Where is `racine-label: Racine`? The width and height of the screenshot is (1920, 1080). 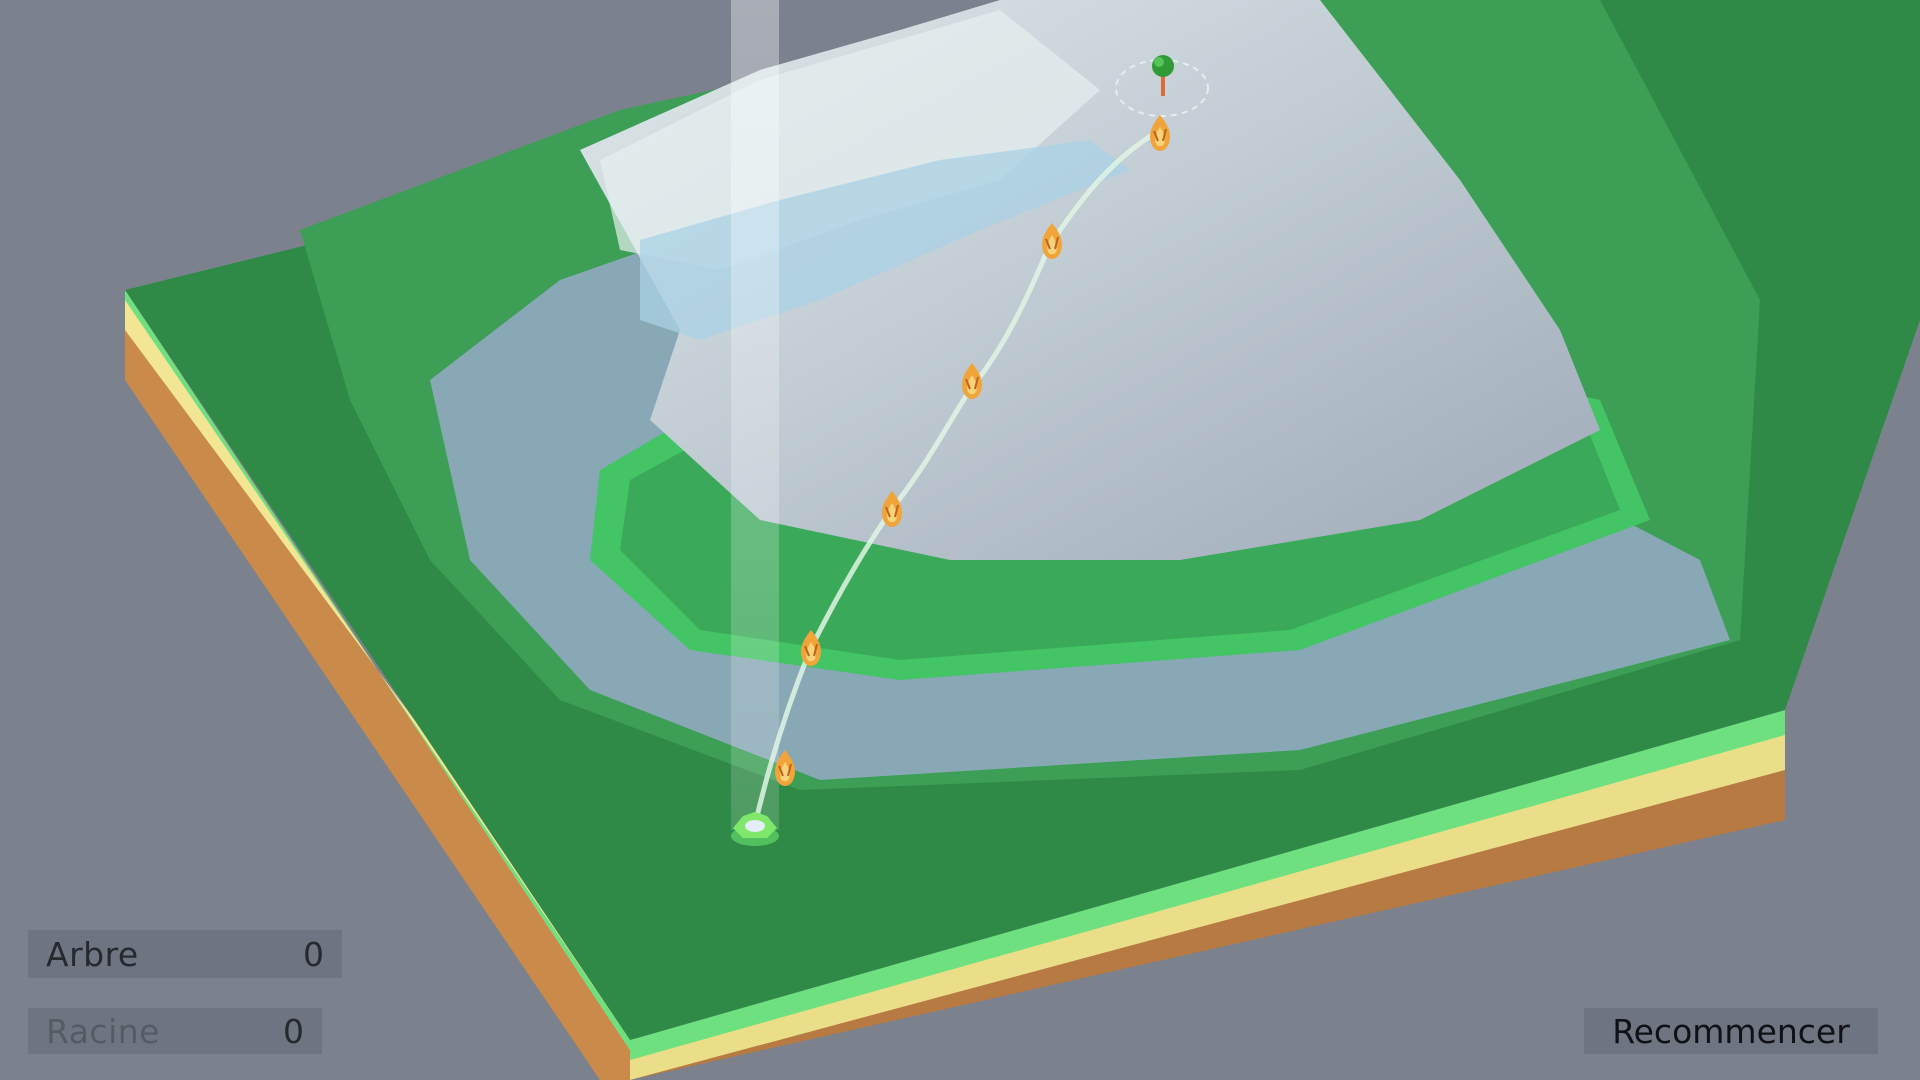
racine-label: Racine is located at coordinates (103, 1031).